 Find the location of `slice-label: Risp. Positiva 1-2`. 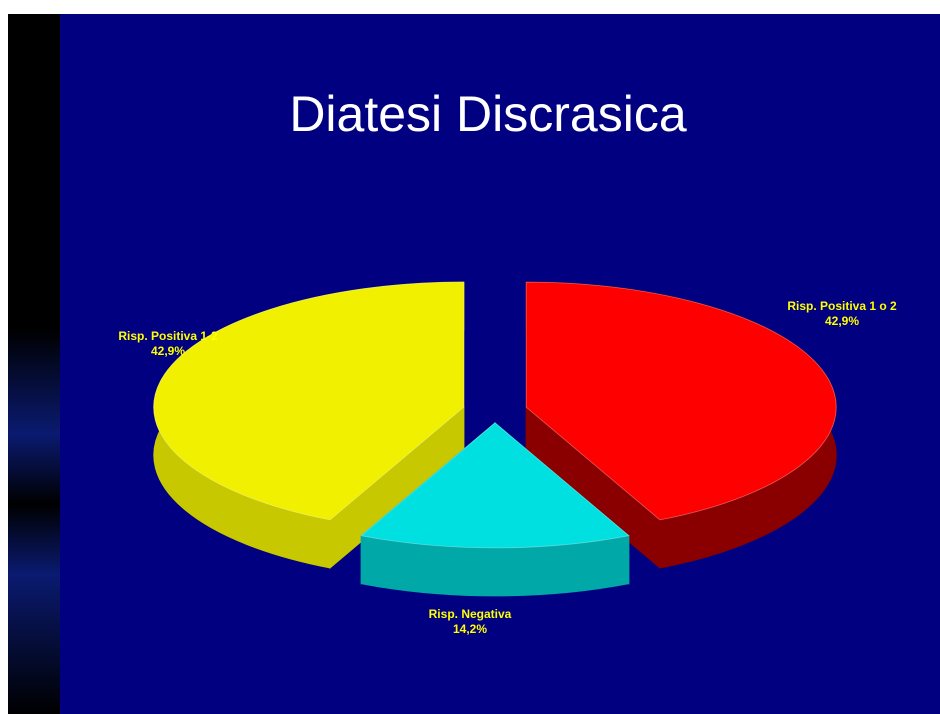

slice-label: Risp. Positiva 1-2 is located at coordinates (168, 336).